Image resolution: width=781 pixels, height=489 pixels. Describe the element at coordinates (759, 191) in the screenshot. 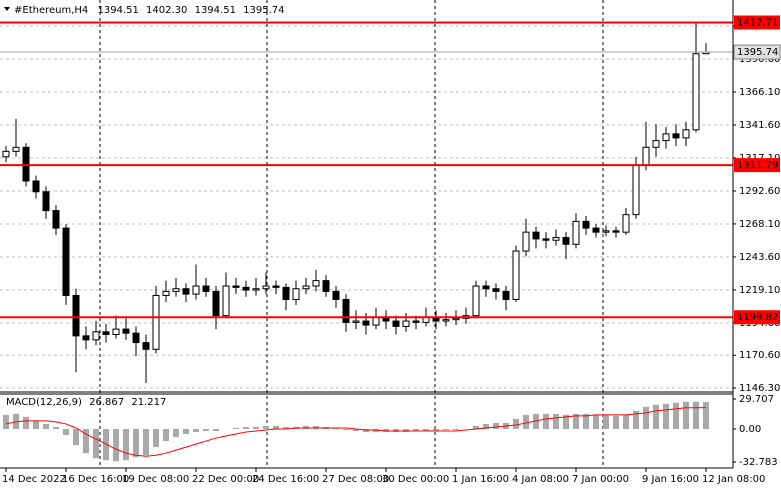

I see `y-tick-label: 1292.60` at that location.